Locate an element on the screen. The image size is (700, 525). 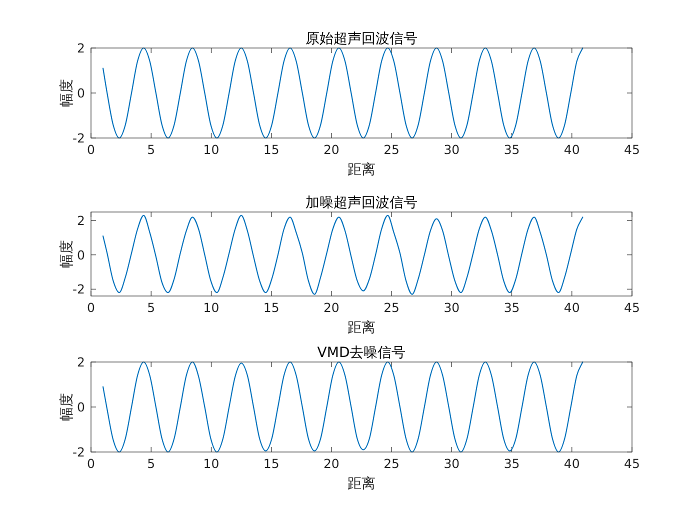
chart-title: 加噪超声回波信号 is located at coordinates (362, 203).